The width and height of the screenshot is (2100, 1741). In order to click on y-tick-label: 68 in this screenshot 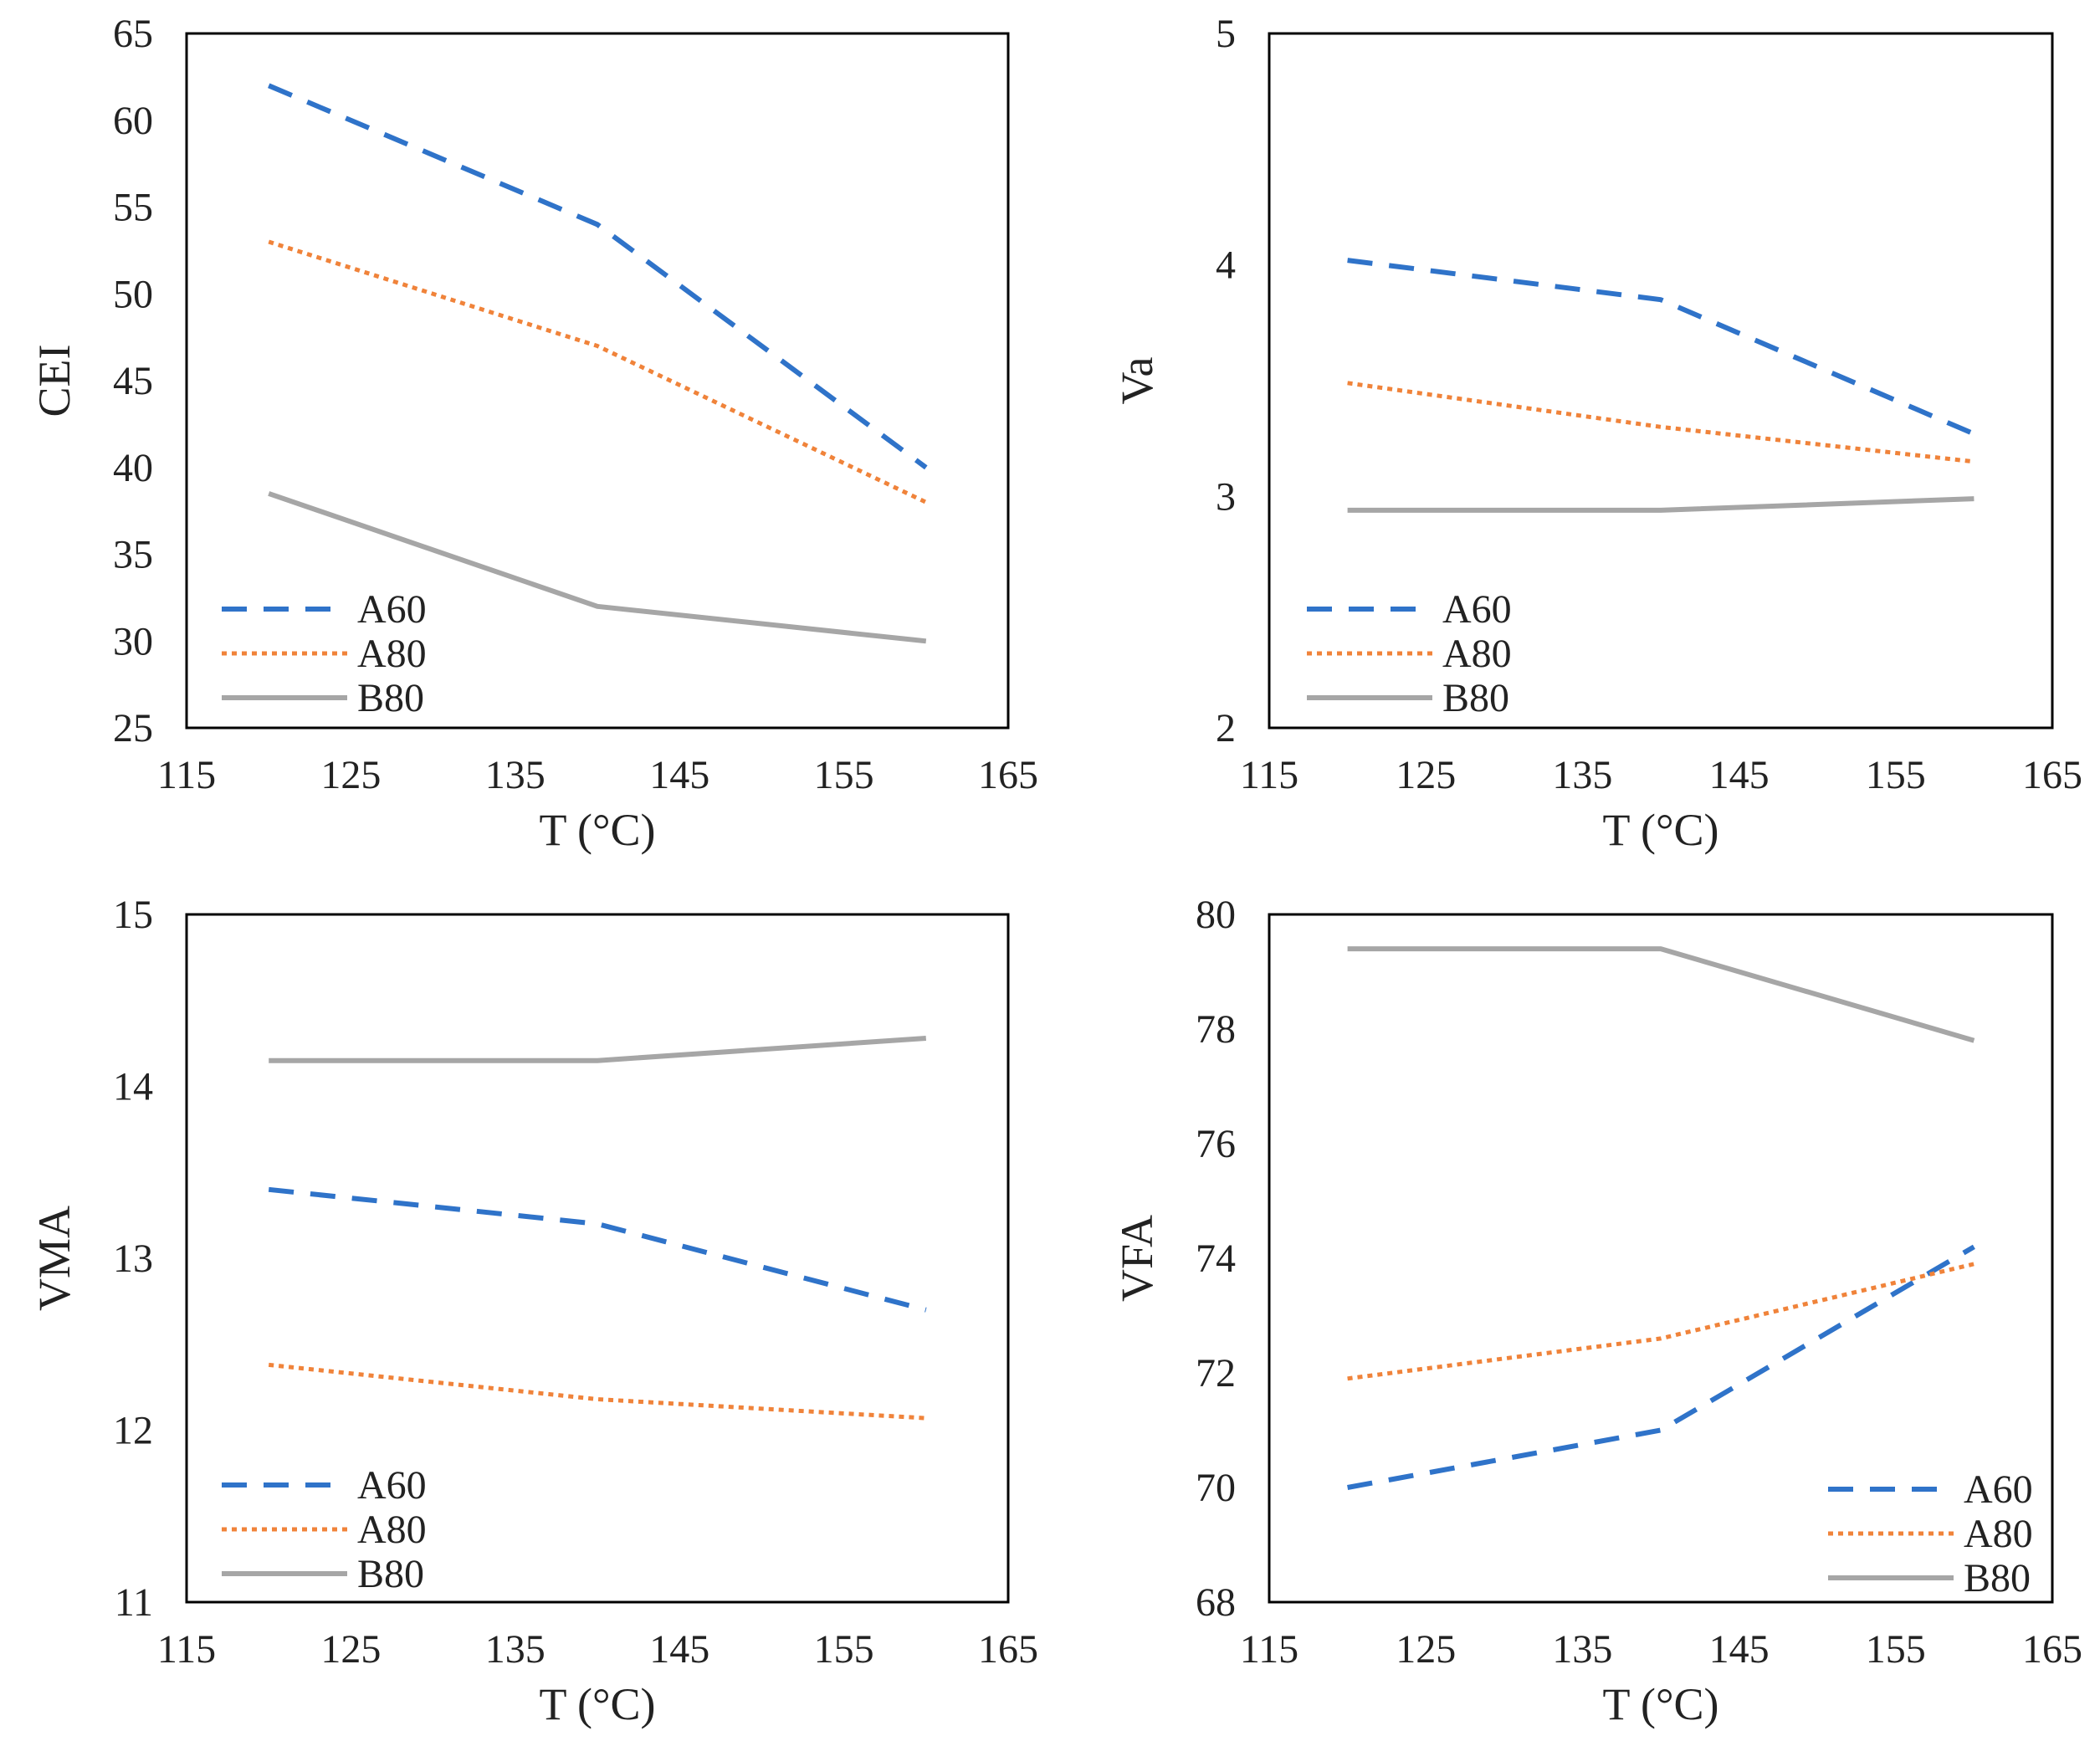, I will do `click(1216, 1602)`.